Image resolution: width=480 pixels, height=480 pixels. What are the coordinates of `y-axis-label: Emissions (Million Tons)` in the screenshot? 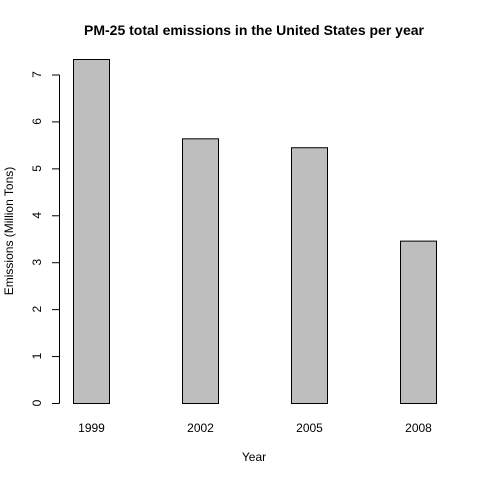 It's located at (9, 231).